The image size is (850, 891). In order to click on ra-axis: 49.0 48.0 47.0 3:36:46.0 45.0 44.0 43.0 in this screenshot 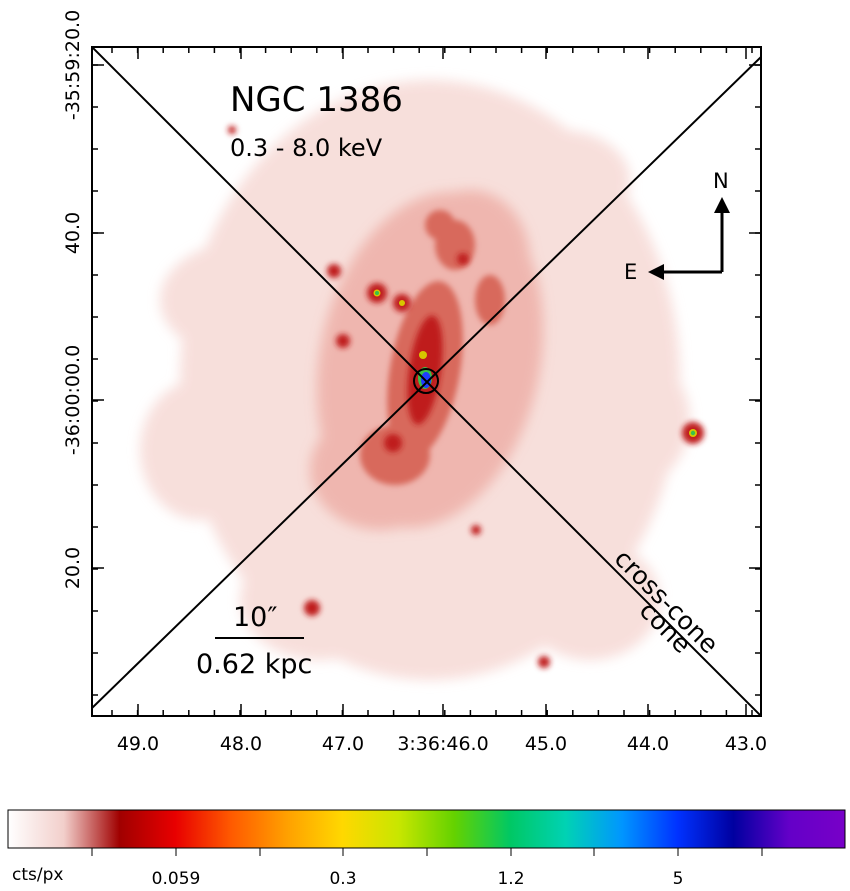, I will do `click(442, 744)`.